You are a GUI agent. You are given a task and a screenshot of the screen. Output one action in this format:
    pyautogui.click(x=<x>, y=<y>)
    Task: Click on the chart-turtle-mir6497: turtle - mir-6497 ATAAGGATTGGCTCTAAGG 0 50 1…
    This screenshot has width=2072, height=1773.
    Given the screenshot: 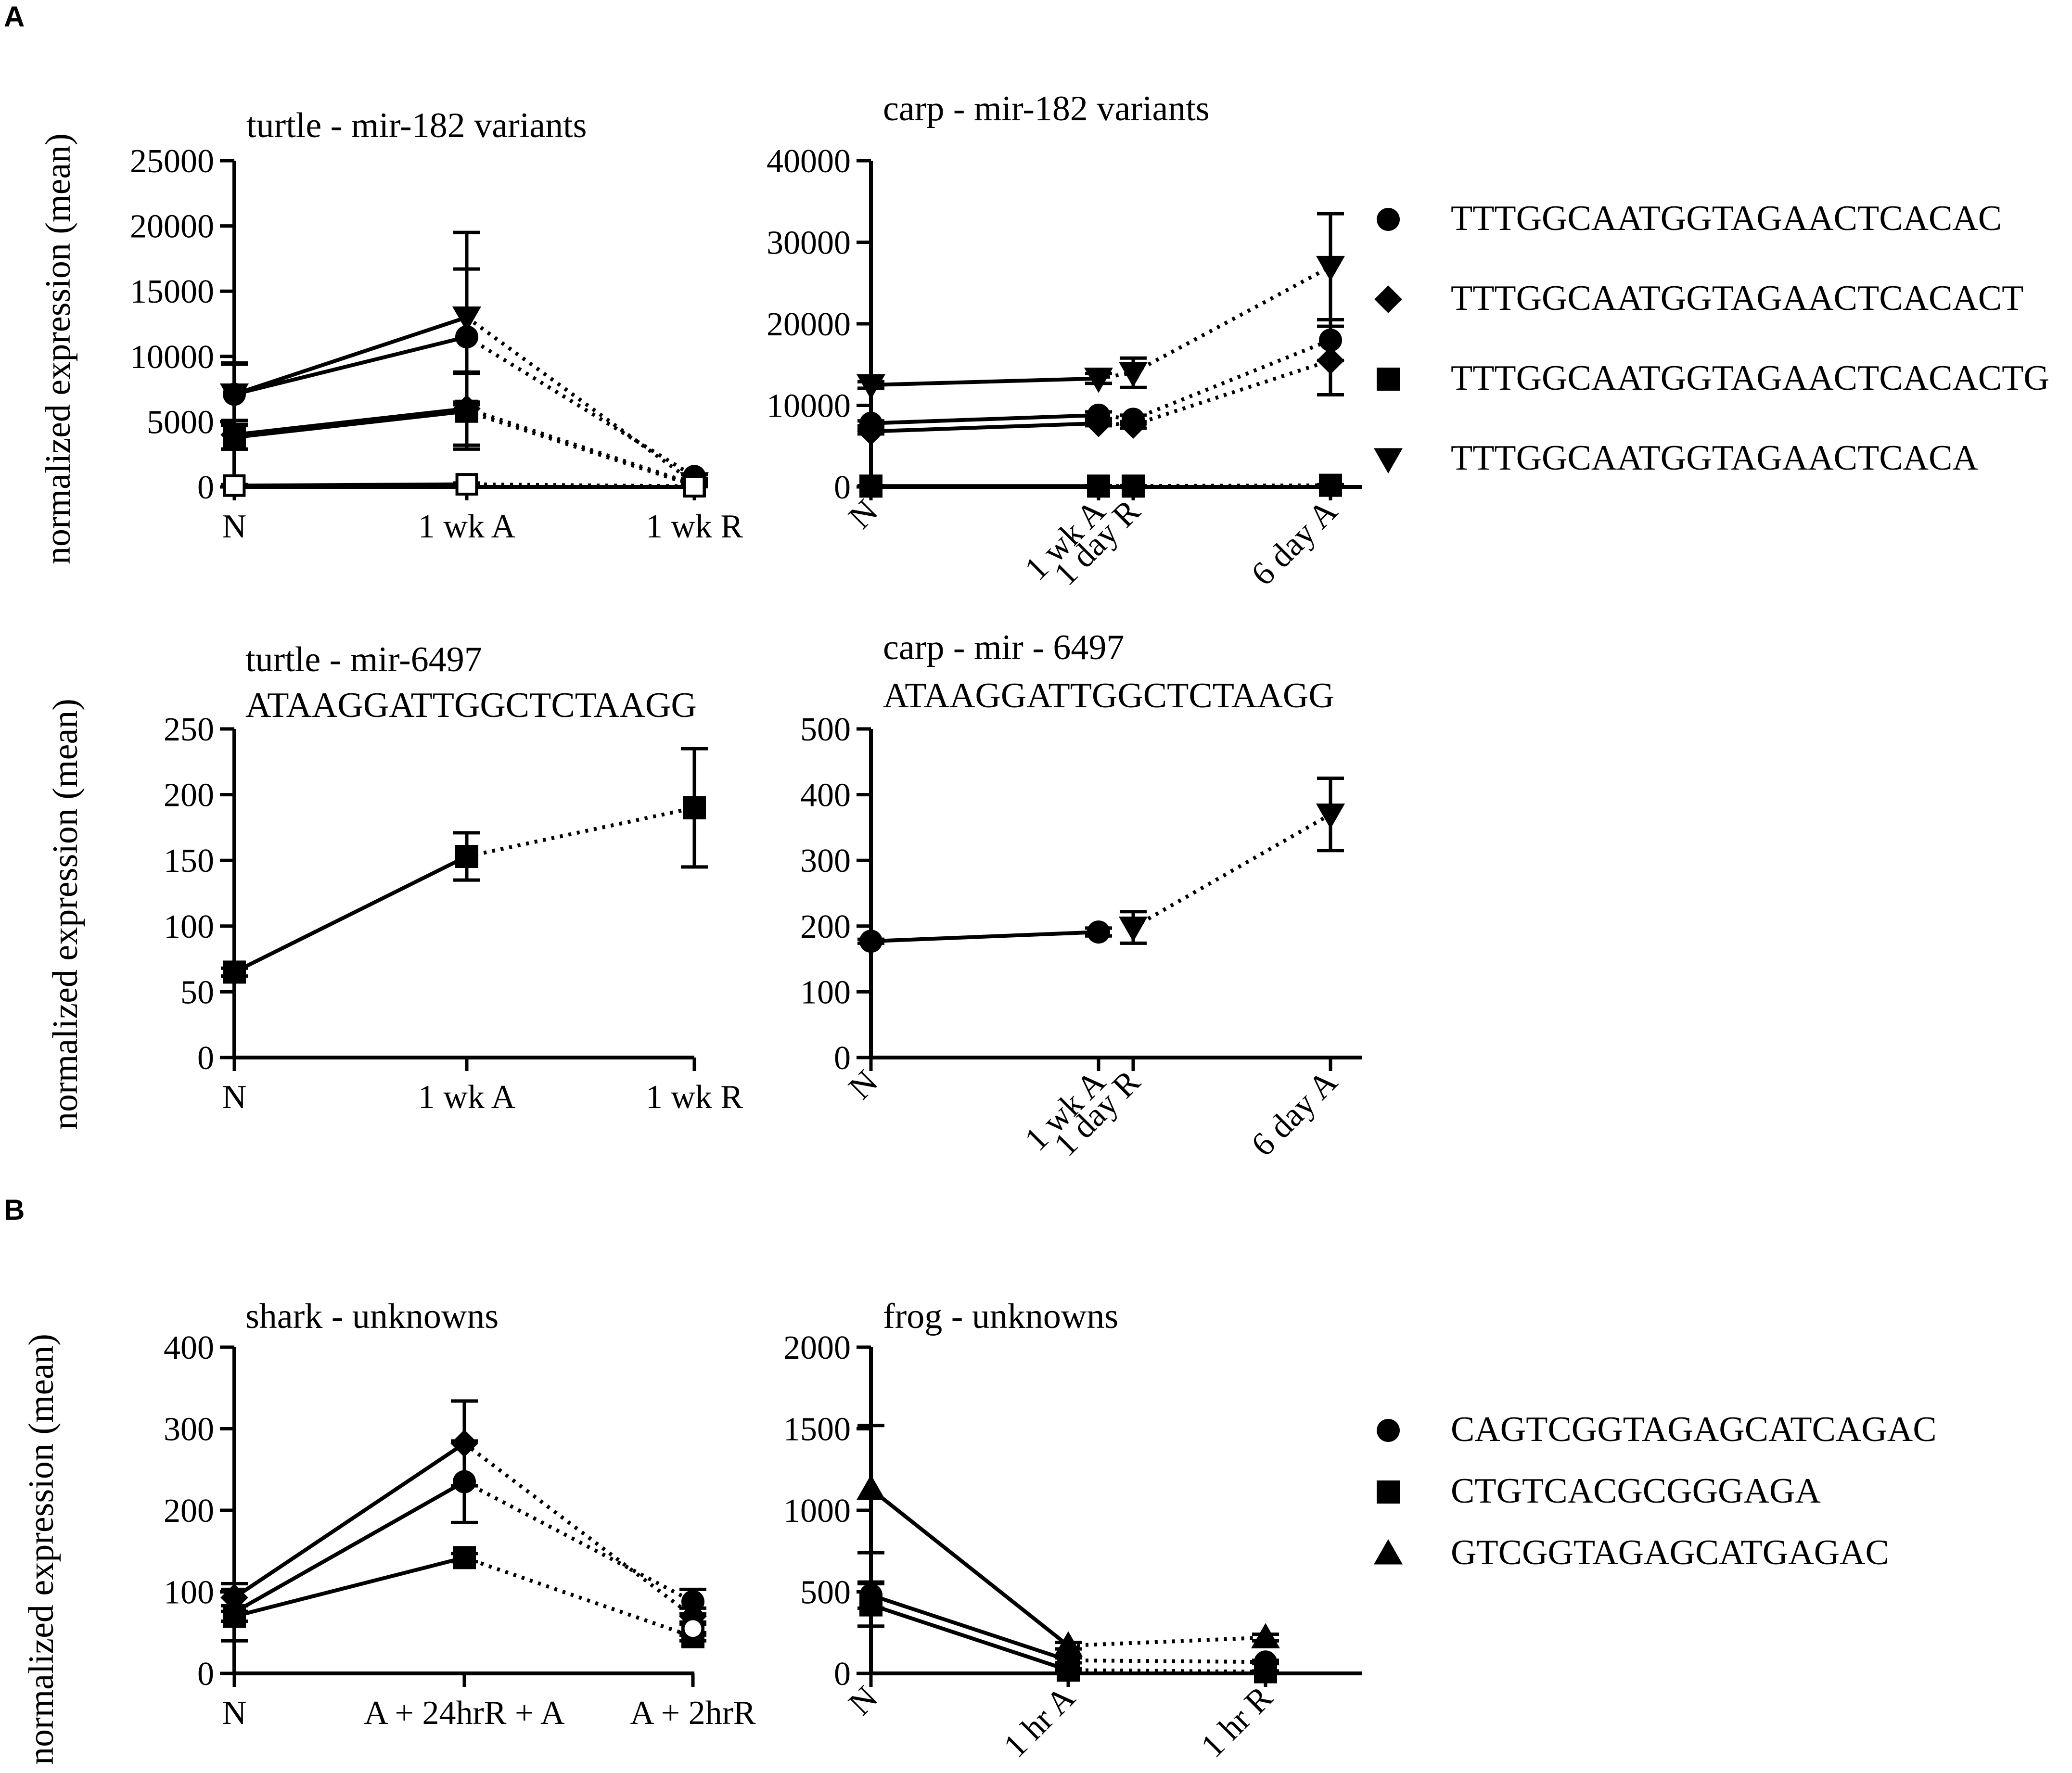 What is the action you would take?
    pyautogui.click(x=453, y=878)
    